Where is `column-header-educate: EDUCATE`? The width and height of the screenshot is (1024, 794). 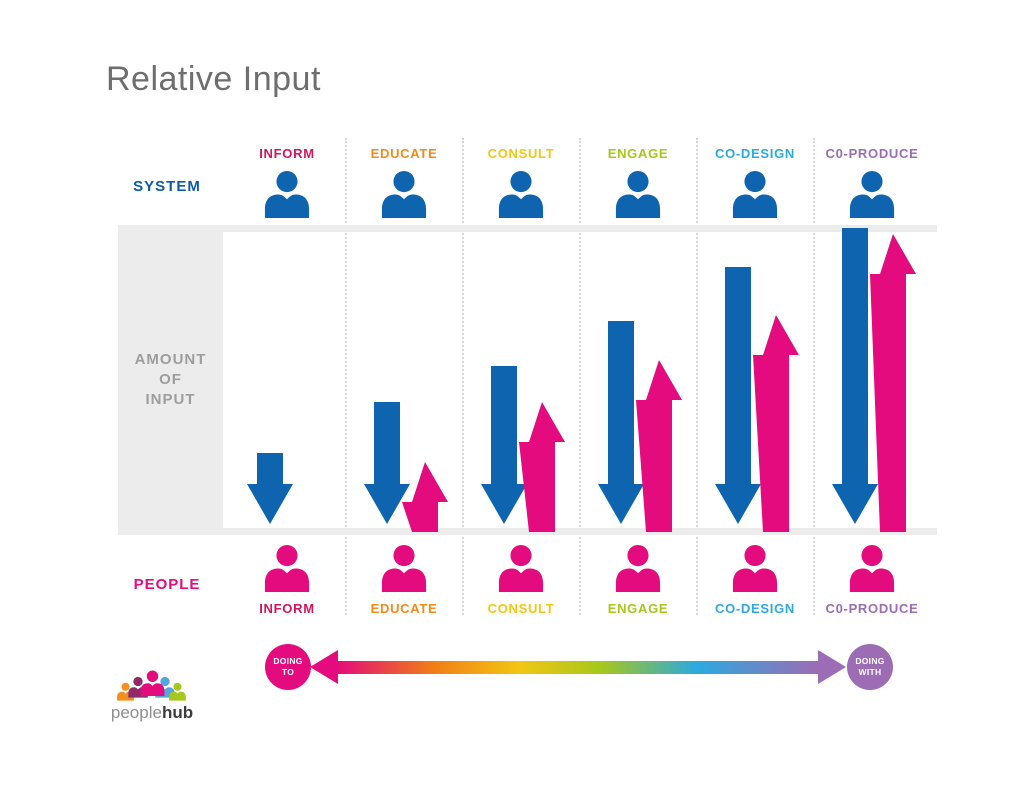
column-header-educate: EDUCATE is located at coordinates (404, 153).